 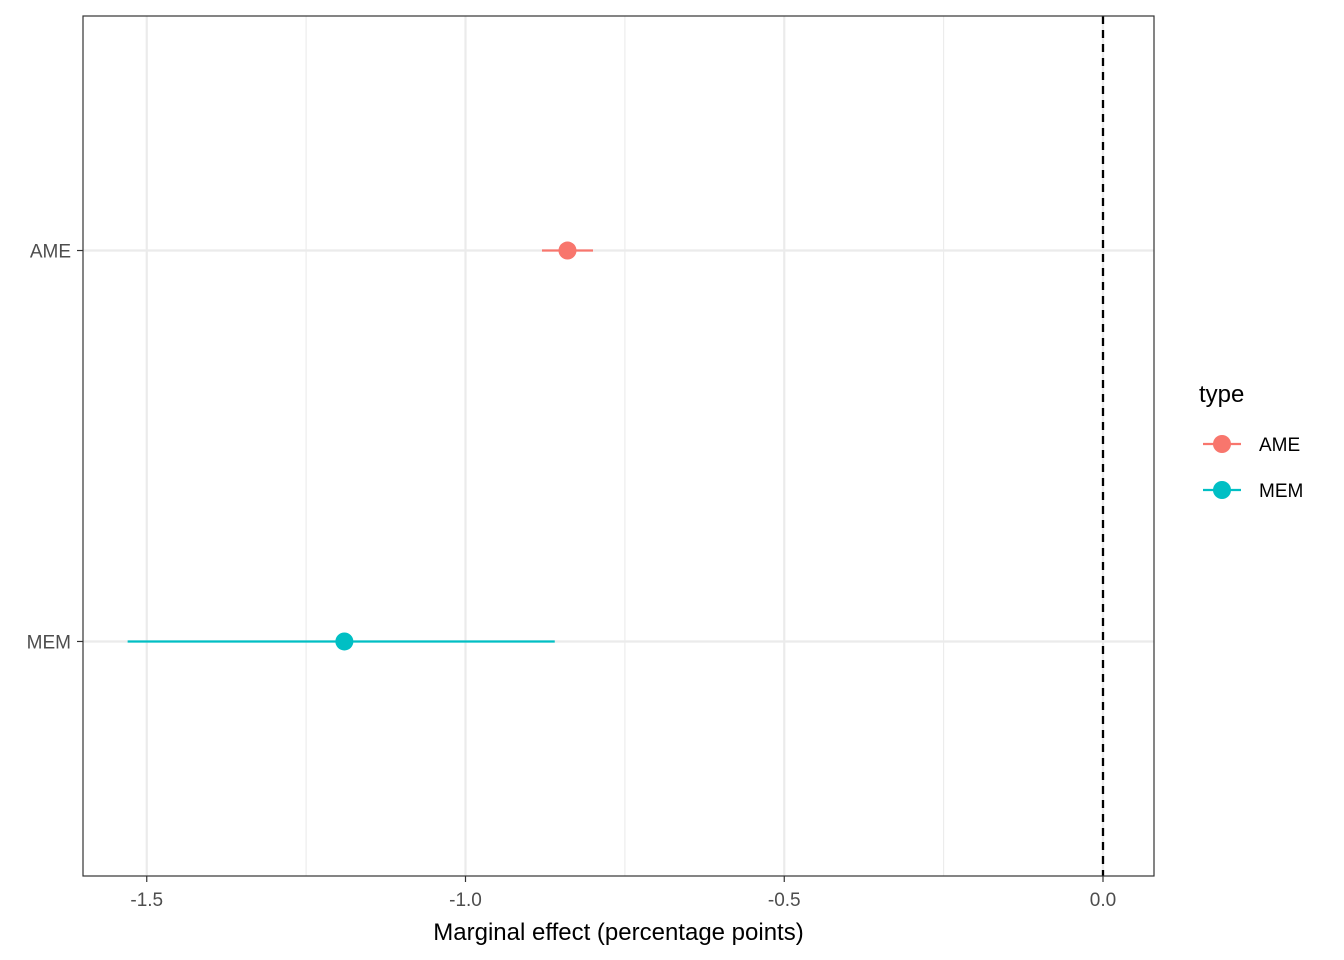 What do you see at coordinates (49, 642) in the screenshot?
I see `y-tick-label: MEM` at bounding box center [49, 642].